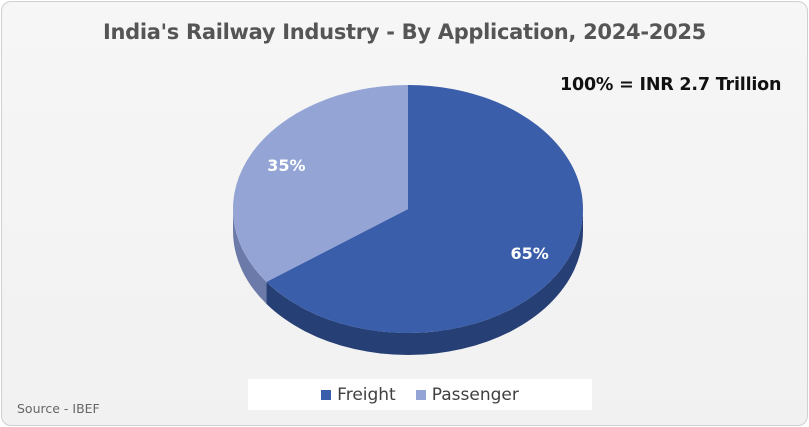 Image resolution: width=809 pixels, height=427 pixels. I want to click on total-annotation: 100% = INR 2.7 Trillion, so click(671, 85).